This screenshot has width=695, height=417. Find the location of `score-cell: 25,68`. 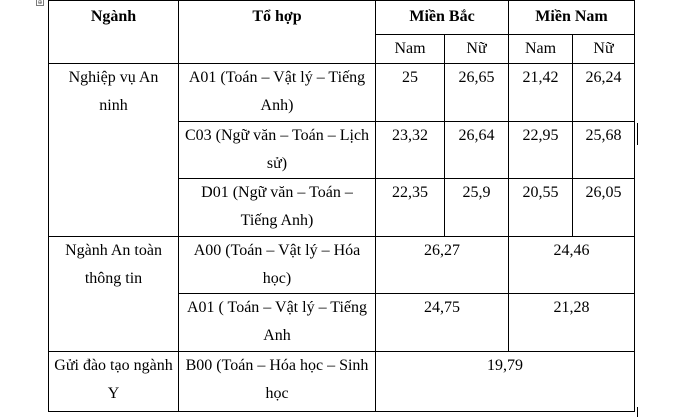

score-cell: 25,68 is located at coordinates (604, 150).